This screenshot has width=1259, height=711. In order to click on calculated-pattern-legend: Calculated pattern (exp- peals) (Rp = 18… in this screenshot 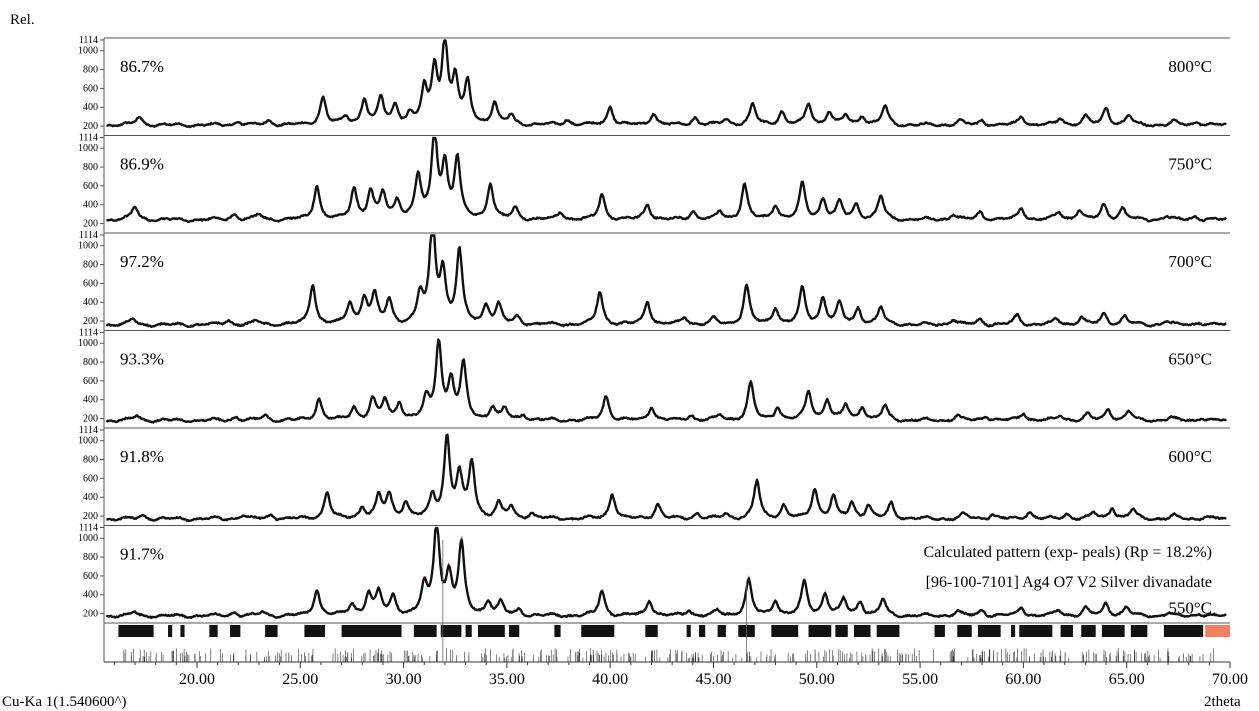, I will do `click(1068, 552)`.